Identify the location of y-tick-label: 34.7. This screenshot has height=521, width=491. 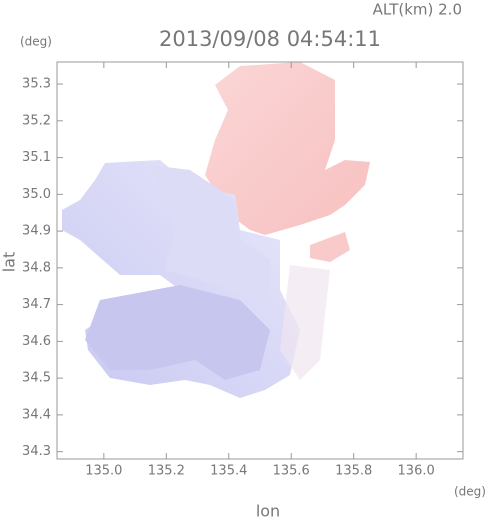
(36, 304).